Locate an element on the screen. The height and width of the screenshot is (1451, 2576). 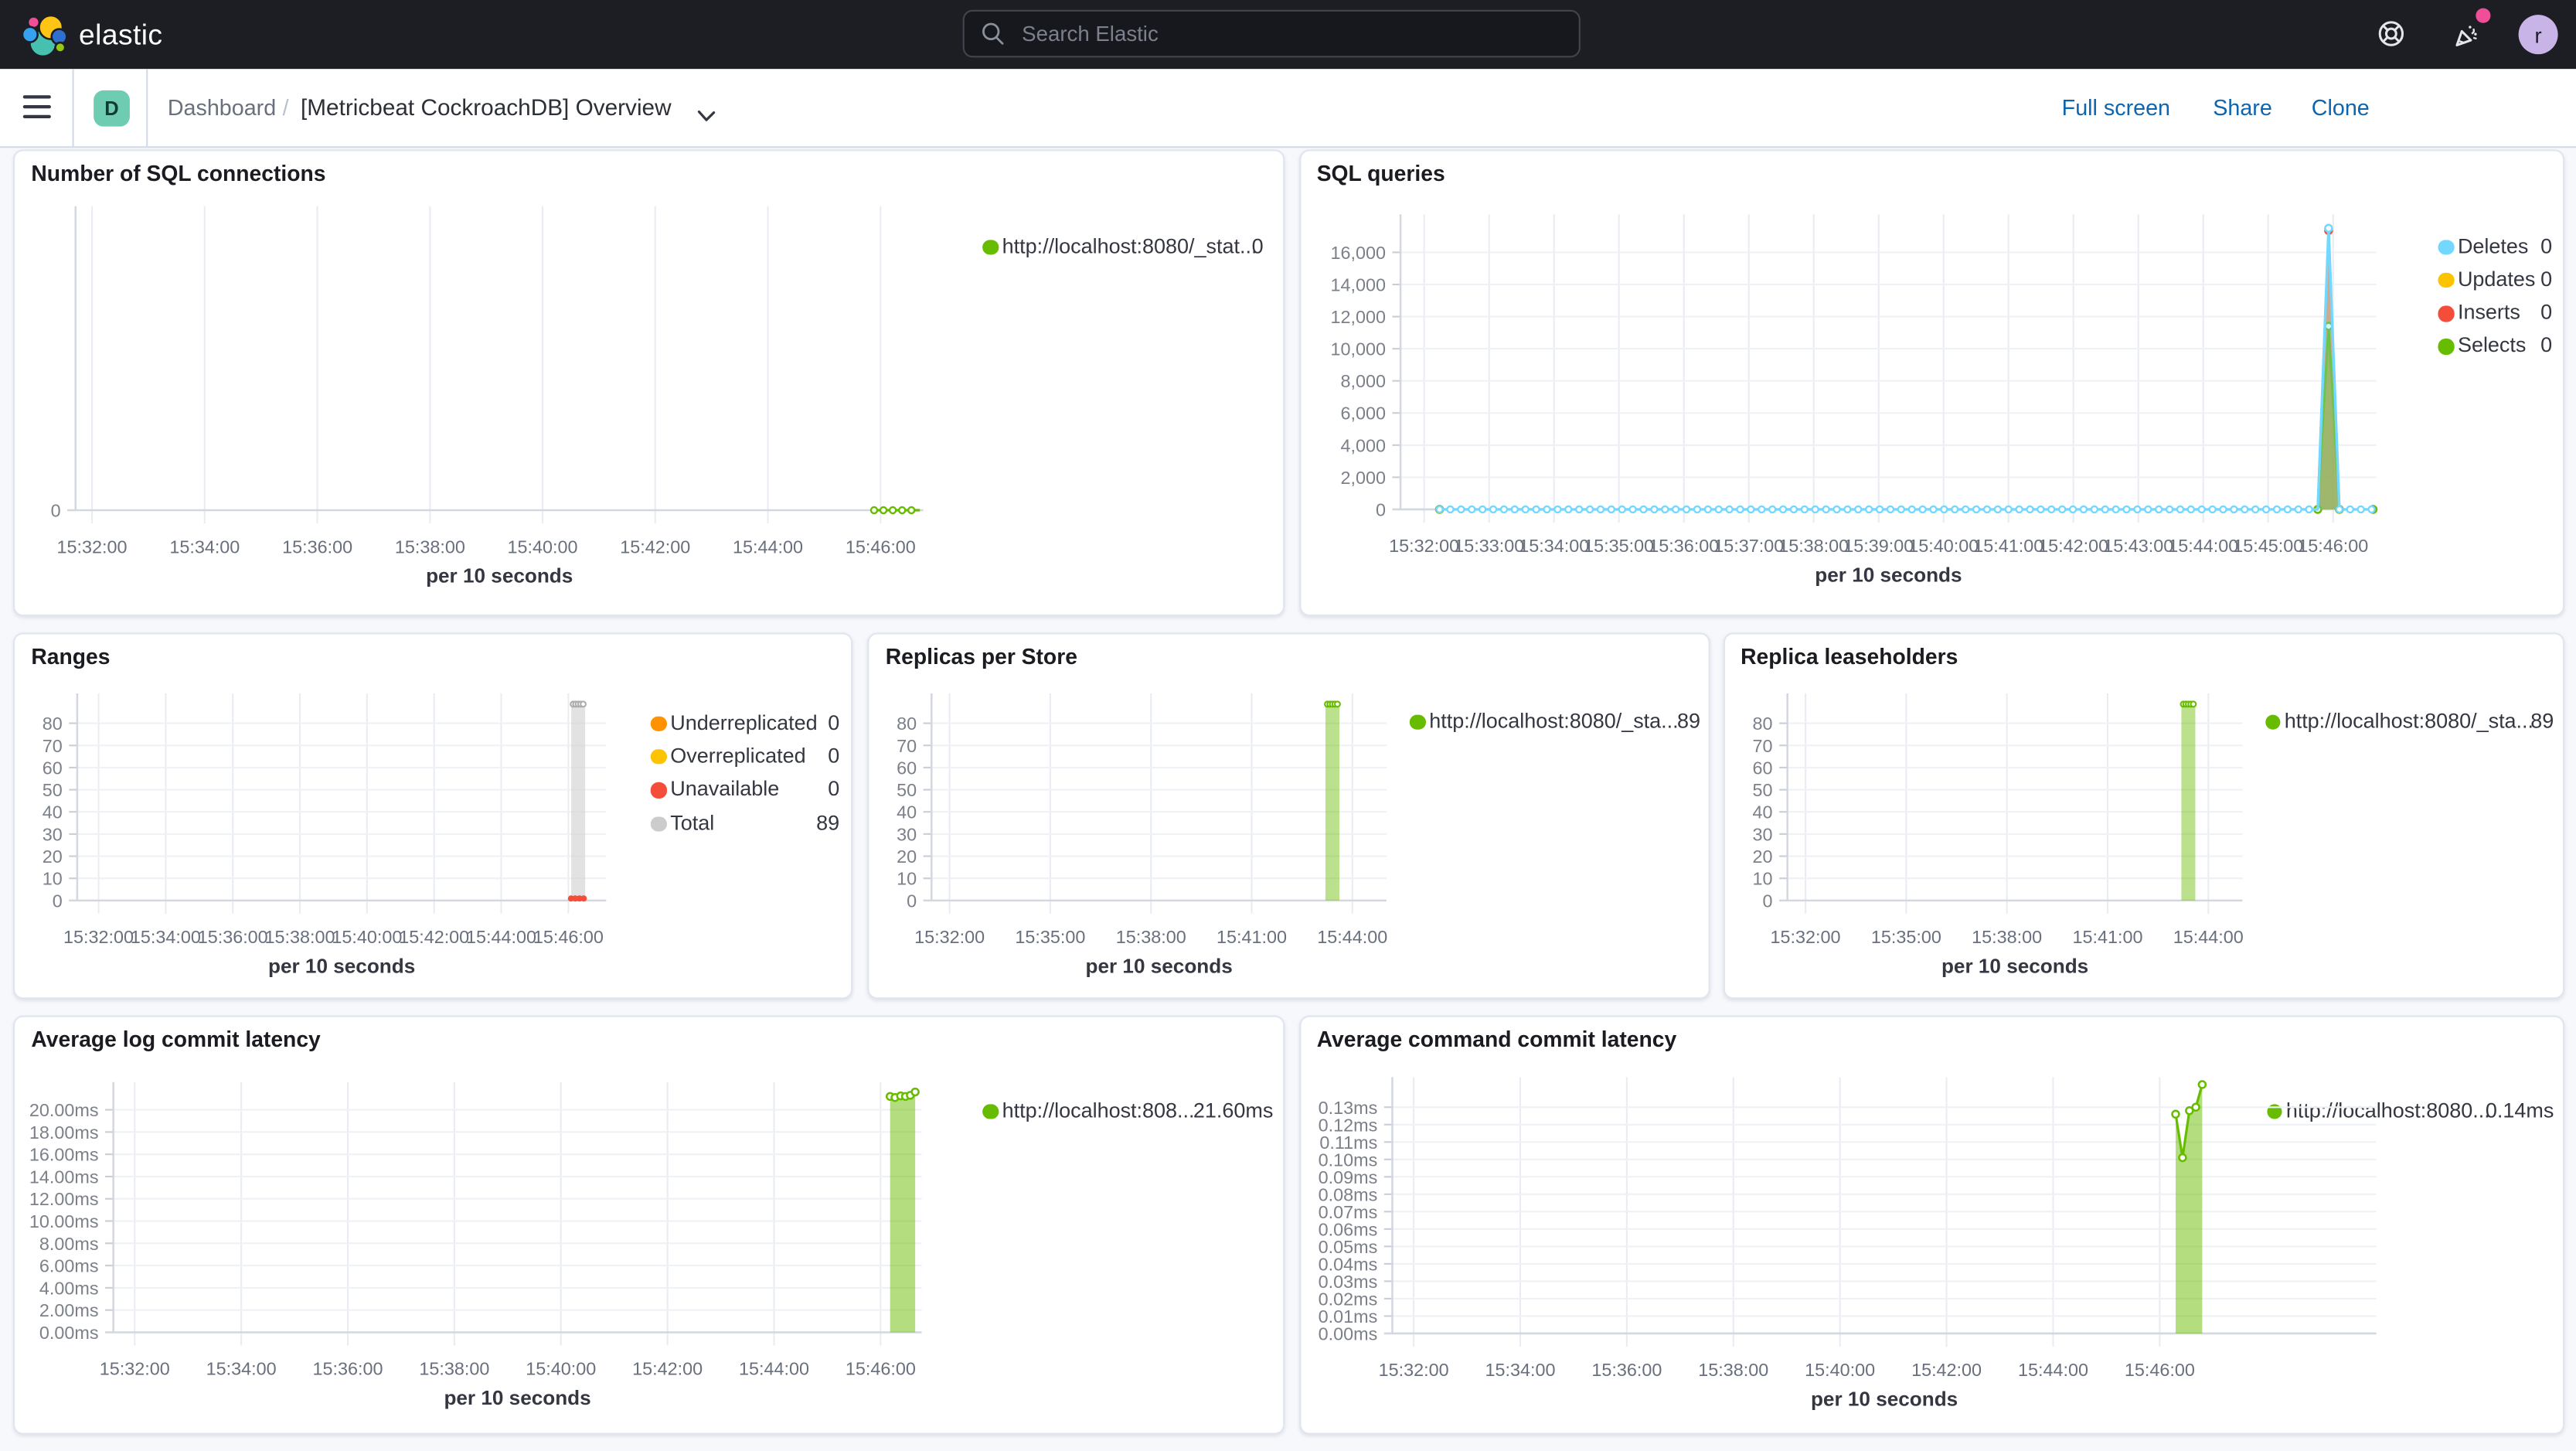
page-title: [Metricbeat CockroachDB] Overview is located at coordinates (486, 107).